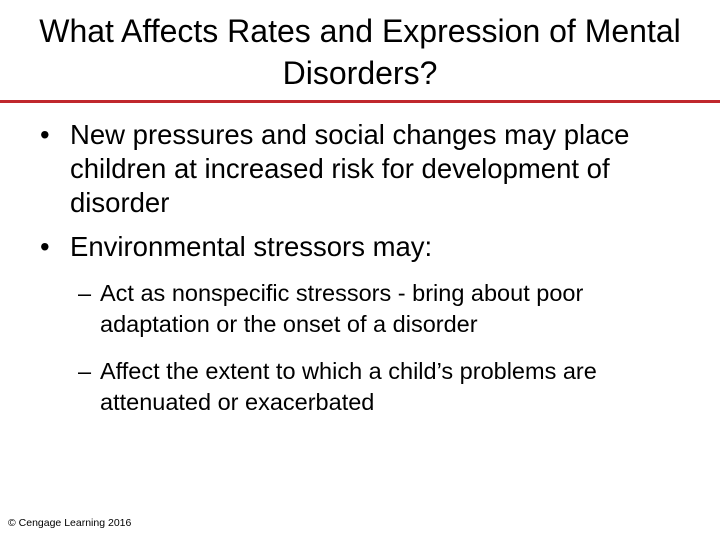 This screenshot has height=540, width=720. I want to click on copyright-footer: © Cengage Learning 2016, so click(70, 523).